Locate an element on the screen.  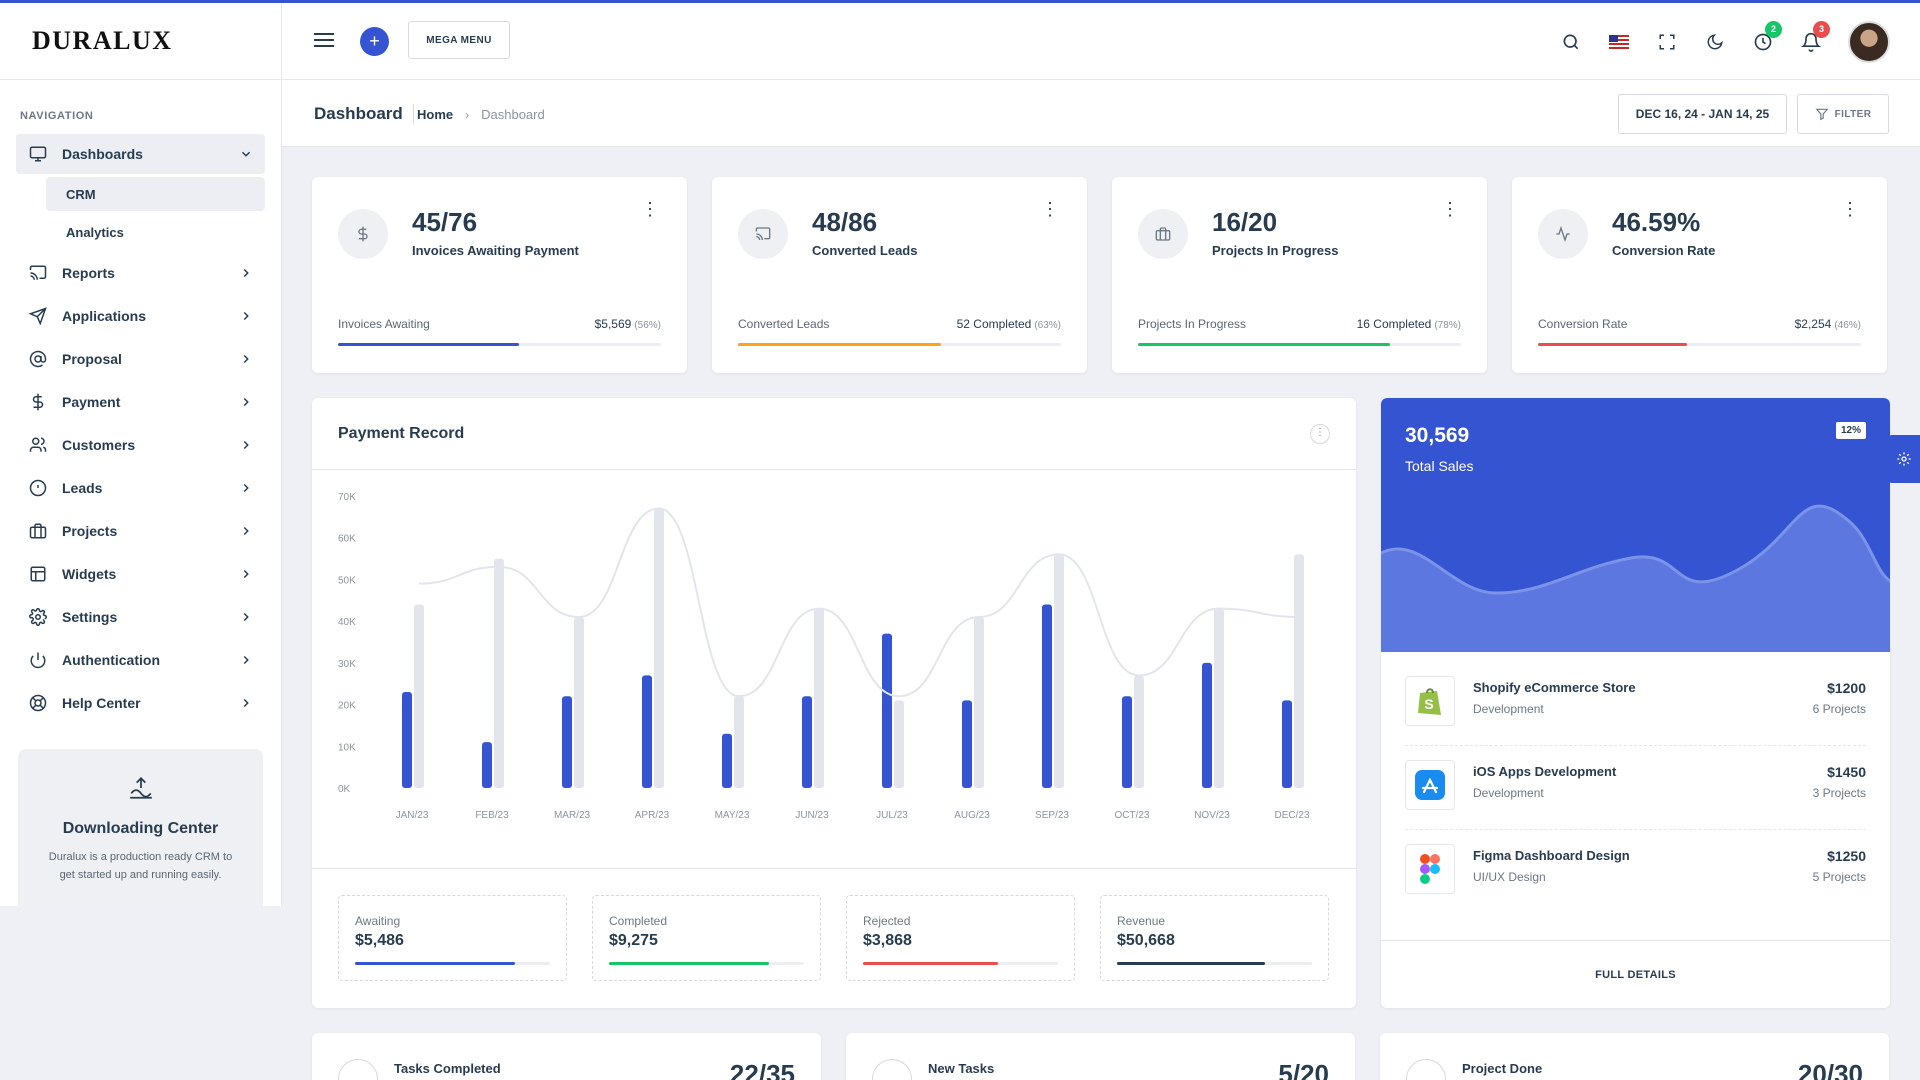
sidebar-item-label: Reports is located at coordinates (88, 273).